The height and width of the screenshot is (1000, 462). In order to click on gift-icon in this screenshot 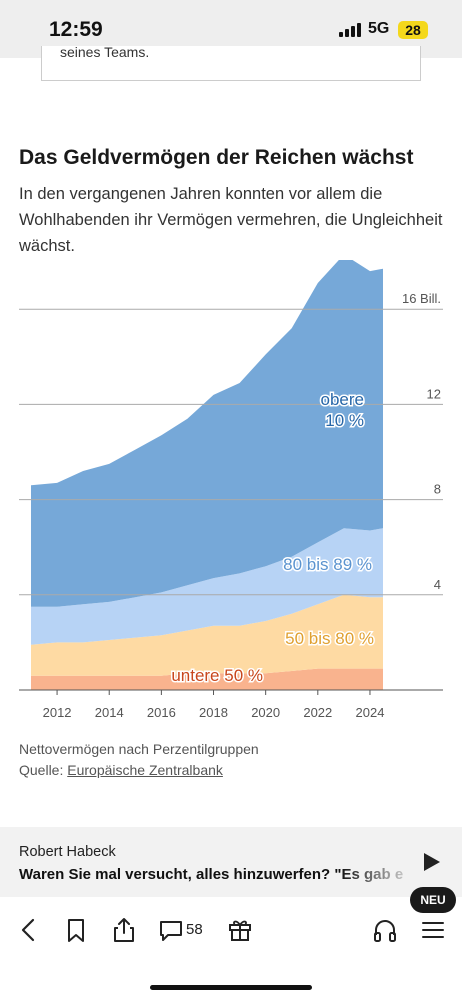, I will do `click(240, 930)`.